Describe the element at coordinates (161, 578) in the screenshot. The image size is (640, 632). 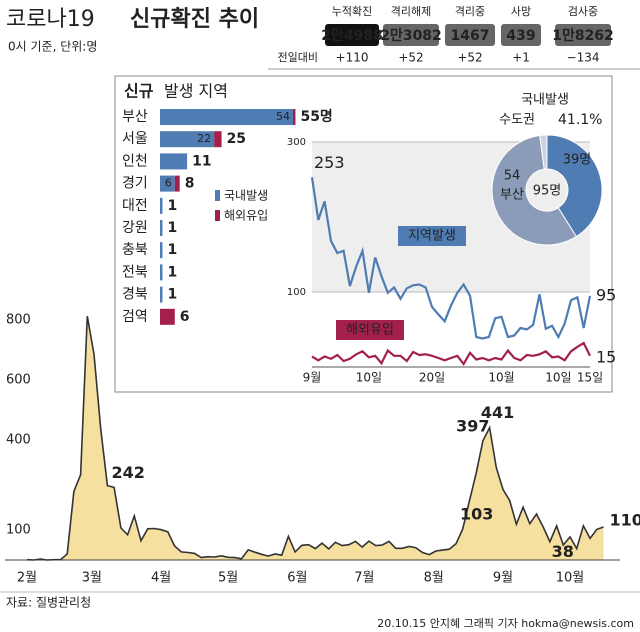
I see `x-tick-label: 4월` at that location.